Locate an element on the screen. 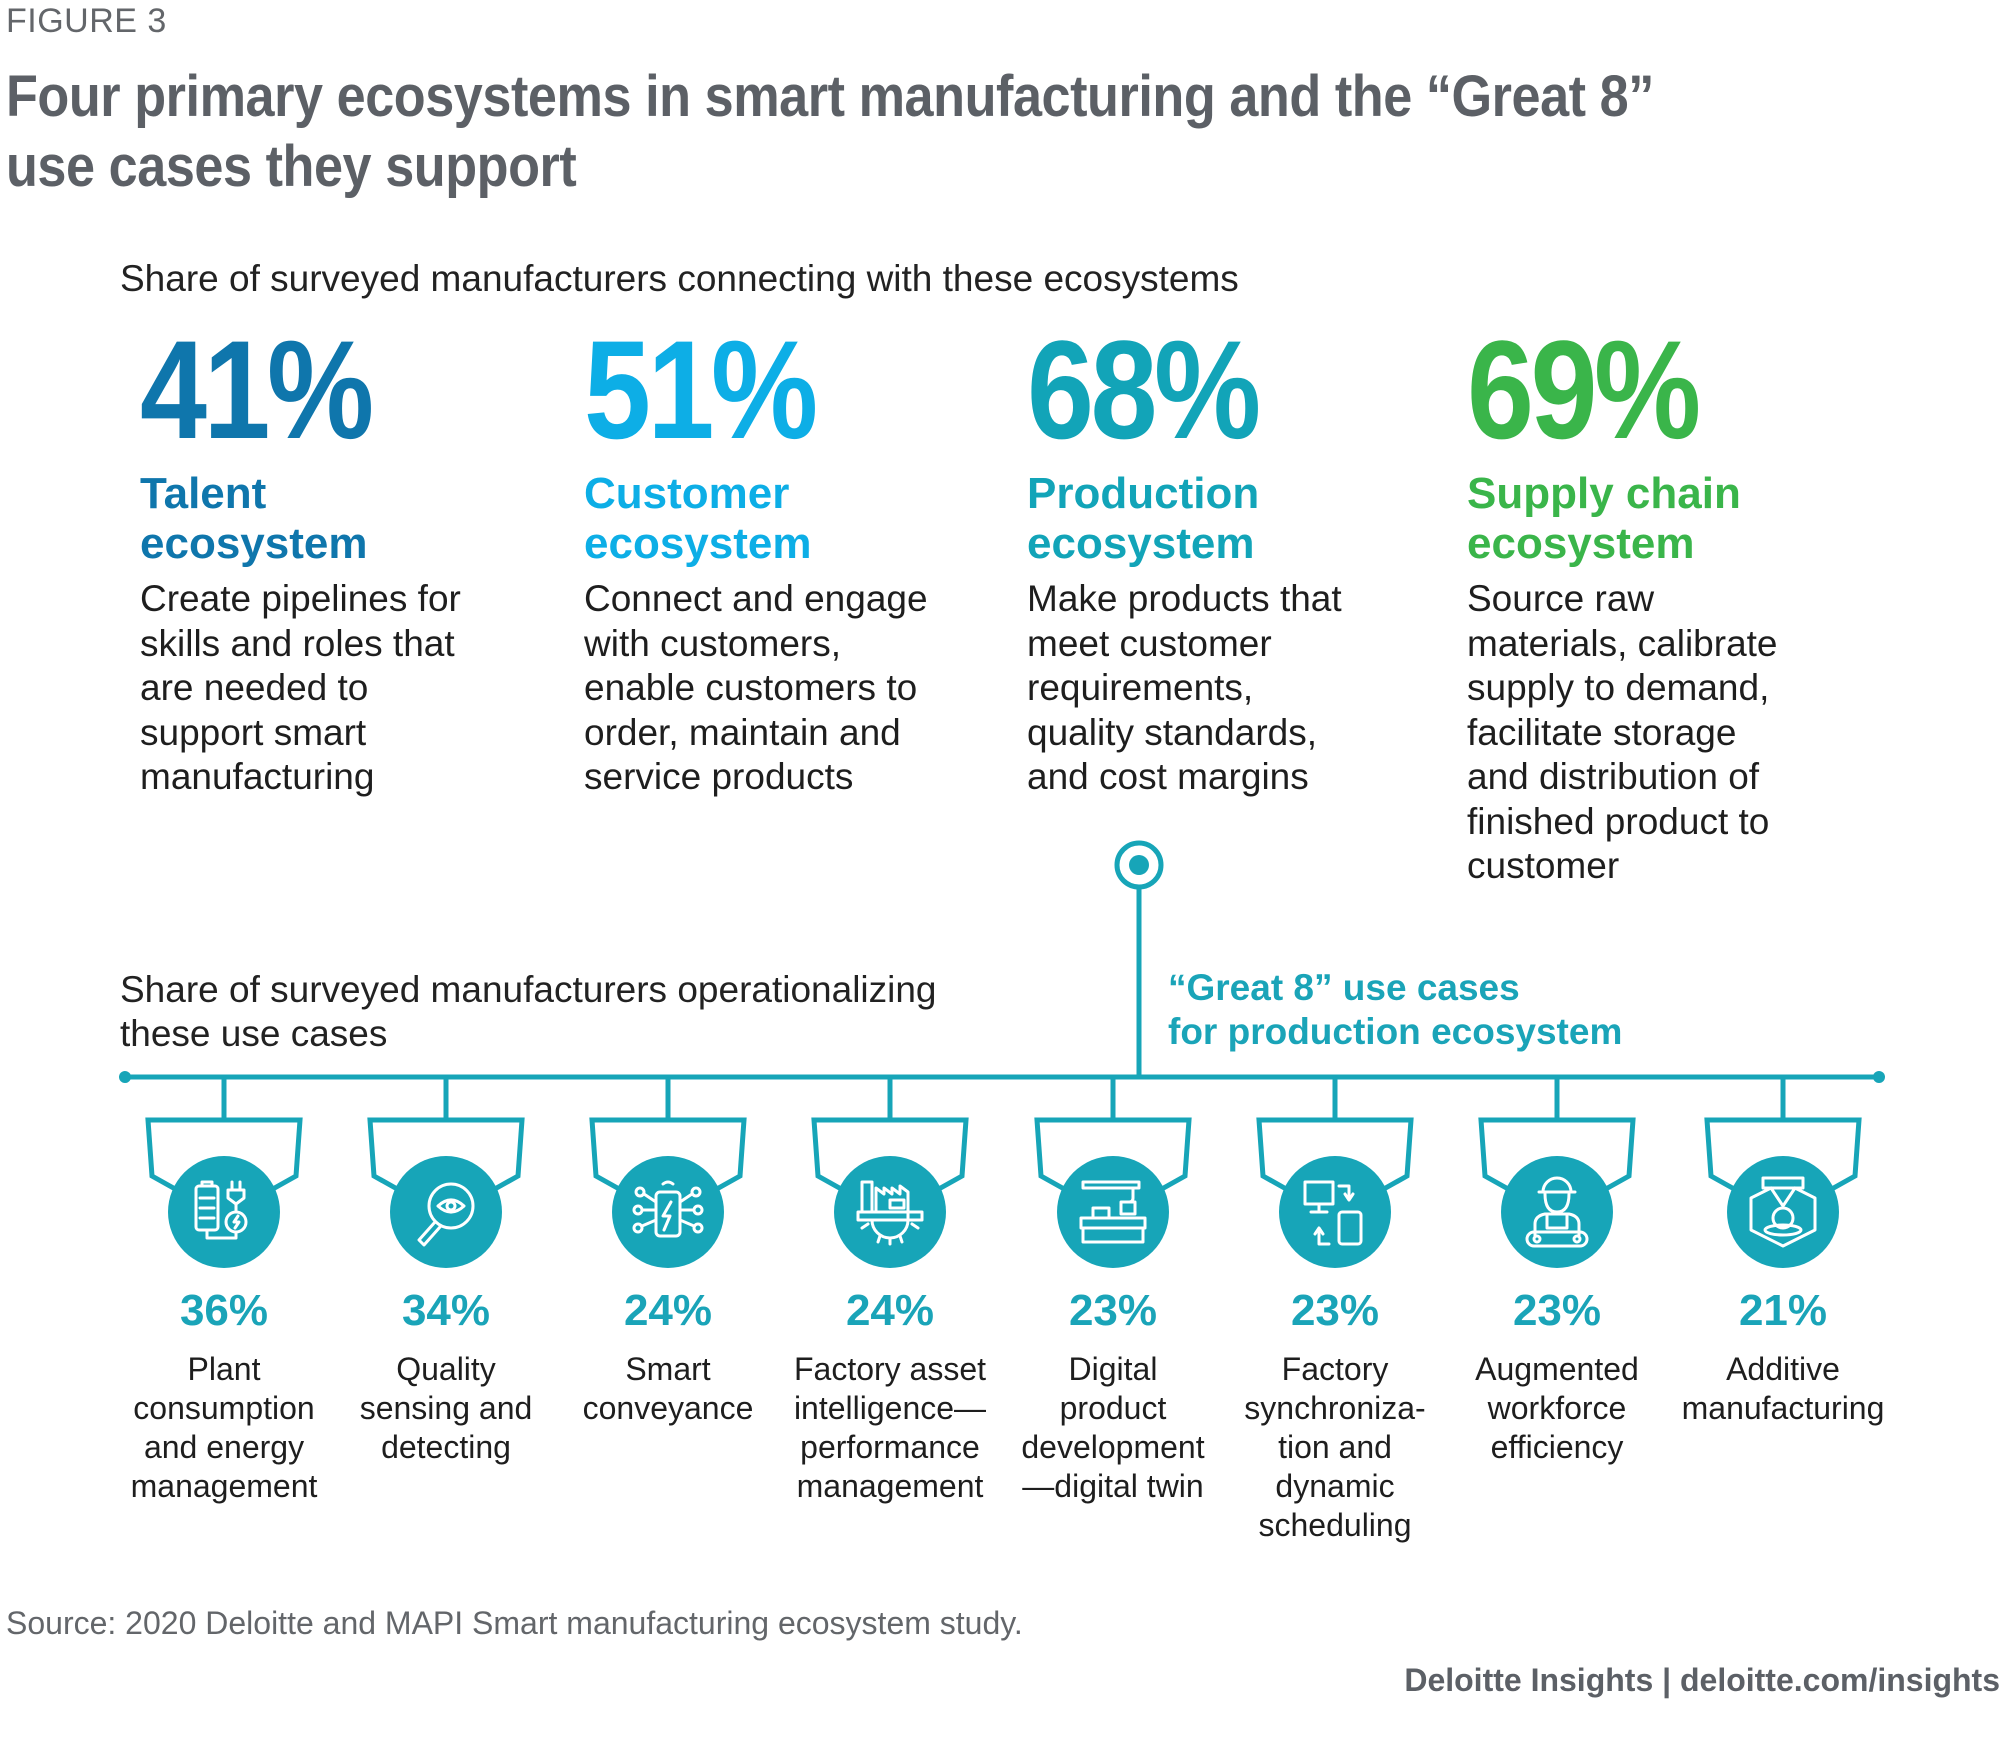 This screenshot has width=2000, height=1764. use-case-label: Digital product development —digital twin is located at coordinates (1113, 1428).